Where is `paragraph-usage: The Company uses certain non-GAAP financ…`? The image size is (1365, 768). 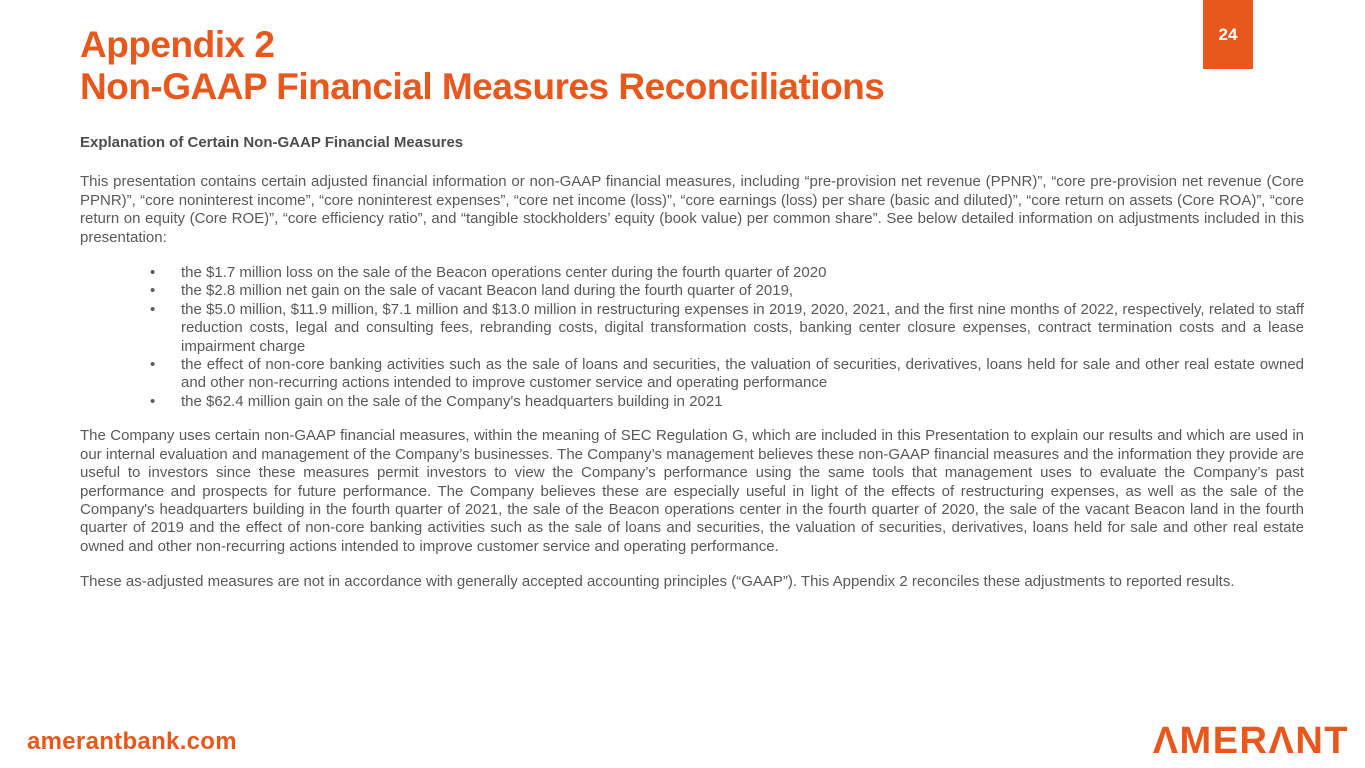 paragraph-usage: The Company uses certain non-GAAP financ… is located at coordinates (692, 491).